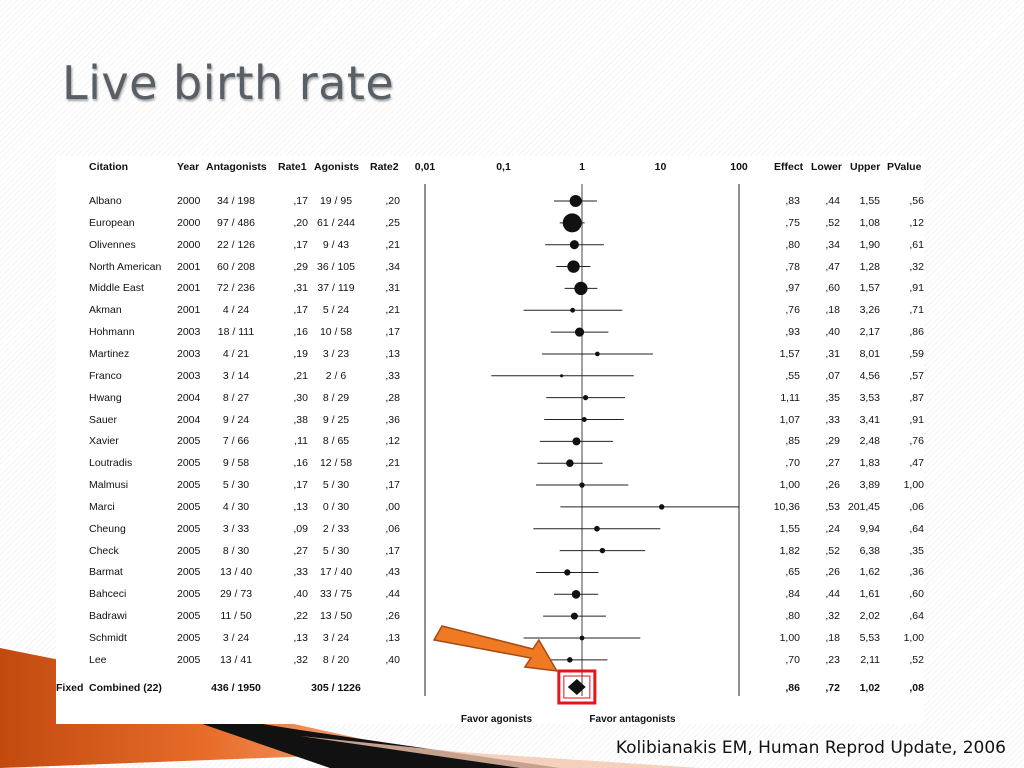 This screenshot has height=768, width=1024. I want to click on cell-citation: Albano, so click(105, 201).